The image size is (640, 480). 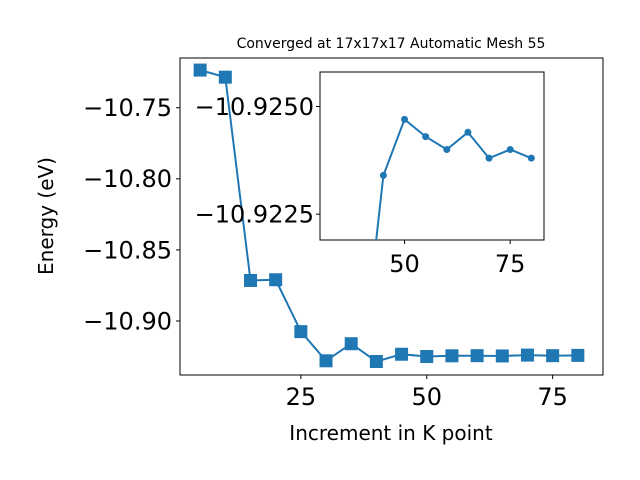 What do you see at coordinates (426, 397) in the screenshot?
I see `main-x-tick-label: 50` at bounding box center [426, 397].